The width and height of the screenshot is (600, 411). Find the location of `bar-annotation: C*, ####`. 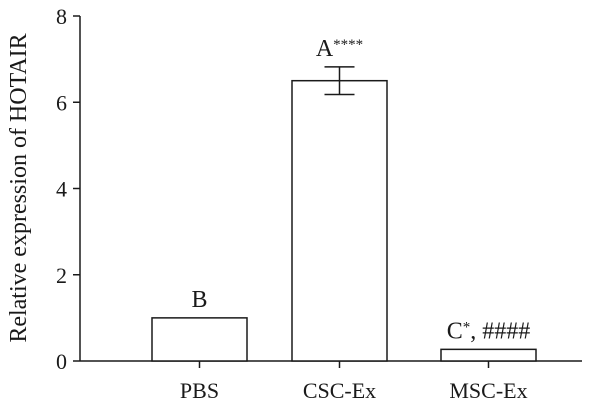

bar-annotation: C*, #### is located at coordinates (489, 331).